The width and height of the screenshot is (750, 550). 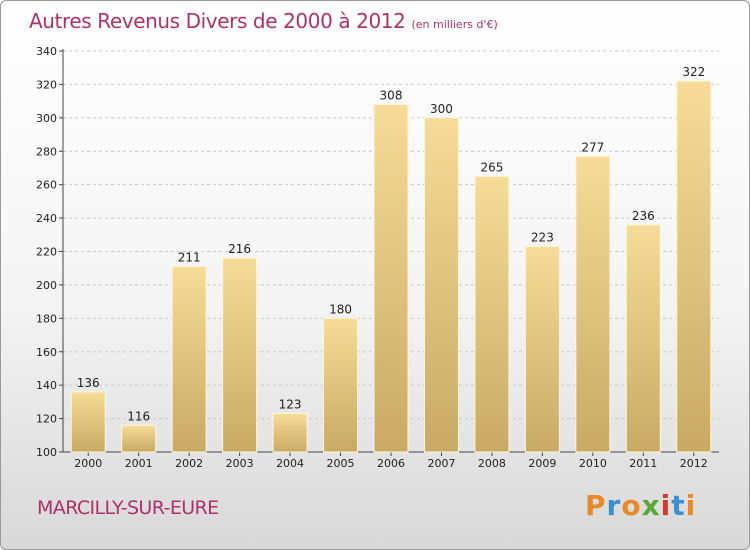 I want to click on x-tick-label-2001: 2001, so click(x=139, y=463).